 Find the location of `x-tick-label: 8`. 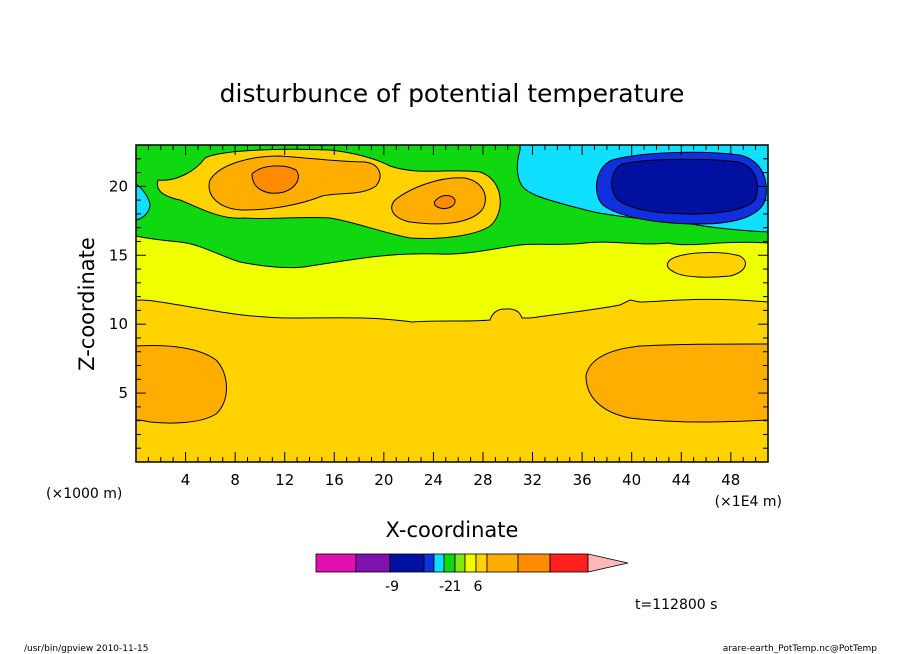

x-tick-label: 8 is located at coordinates (235, 480).